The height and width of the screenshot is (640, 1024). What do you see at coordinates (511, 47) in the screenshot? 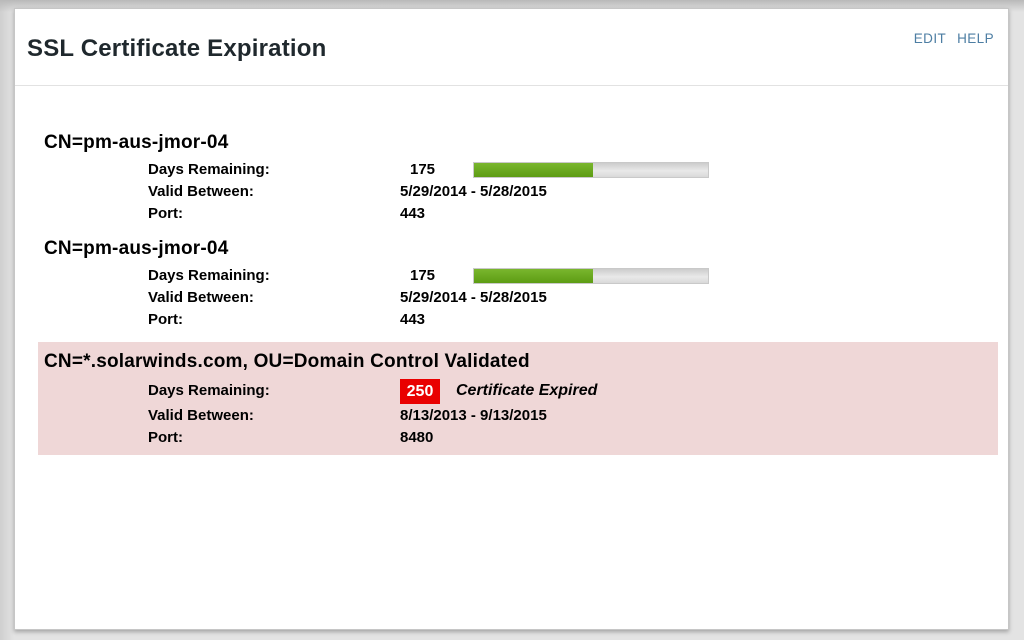
I see `widget-header: SSL Certificate Expiration EDIT HELP` at bounding box center [511, 47].